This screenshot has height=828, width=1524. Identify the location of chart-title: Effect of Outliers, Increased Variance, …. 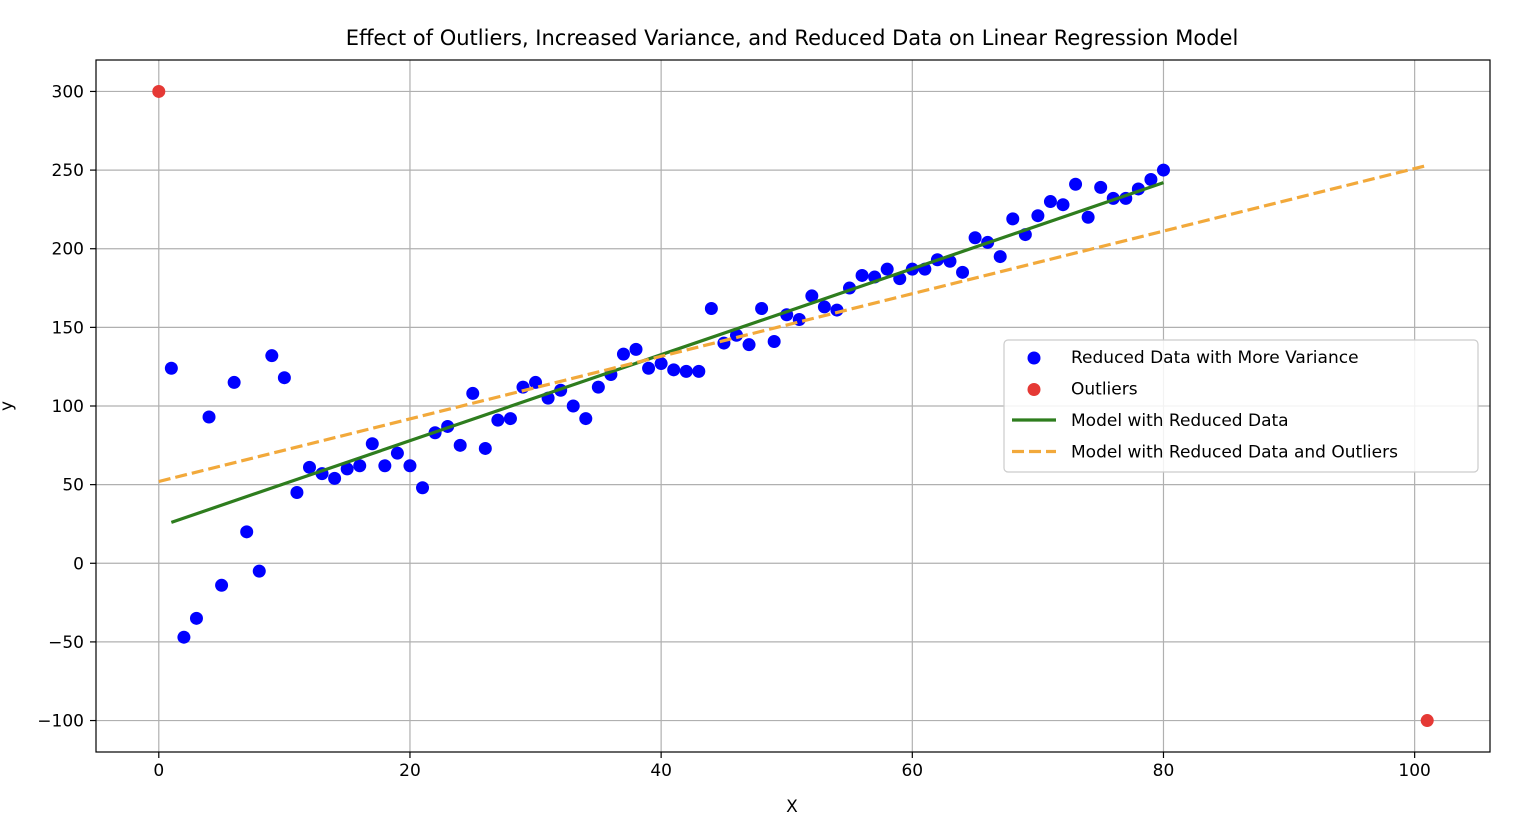
(792, 38).